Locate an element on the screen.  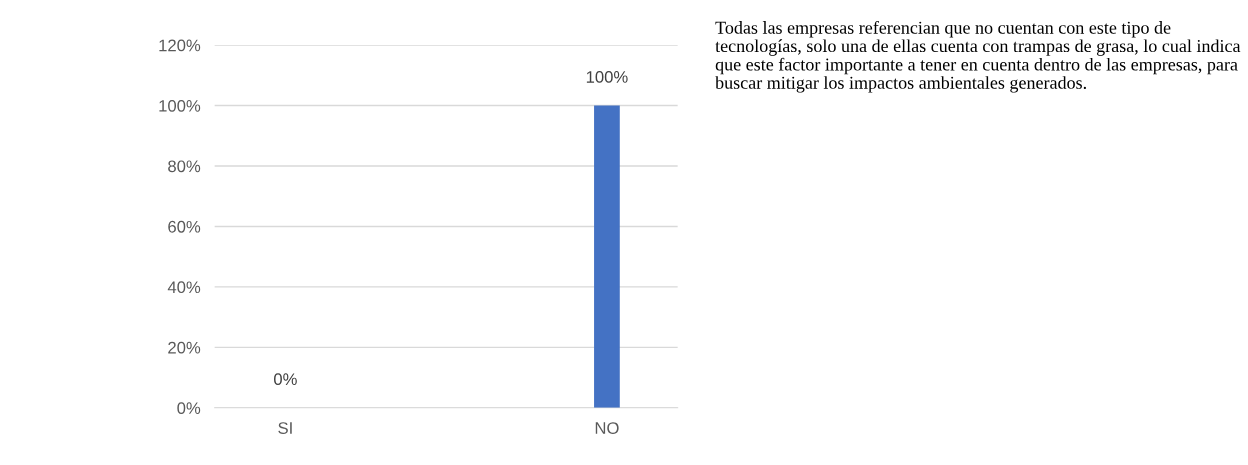
x-tick-label: NO is located at coordinates (607, 428).